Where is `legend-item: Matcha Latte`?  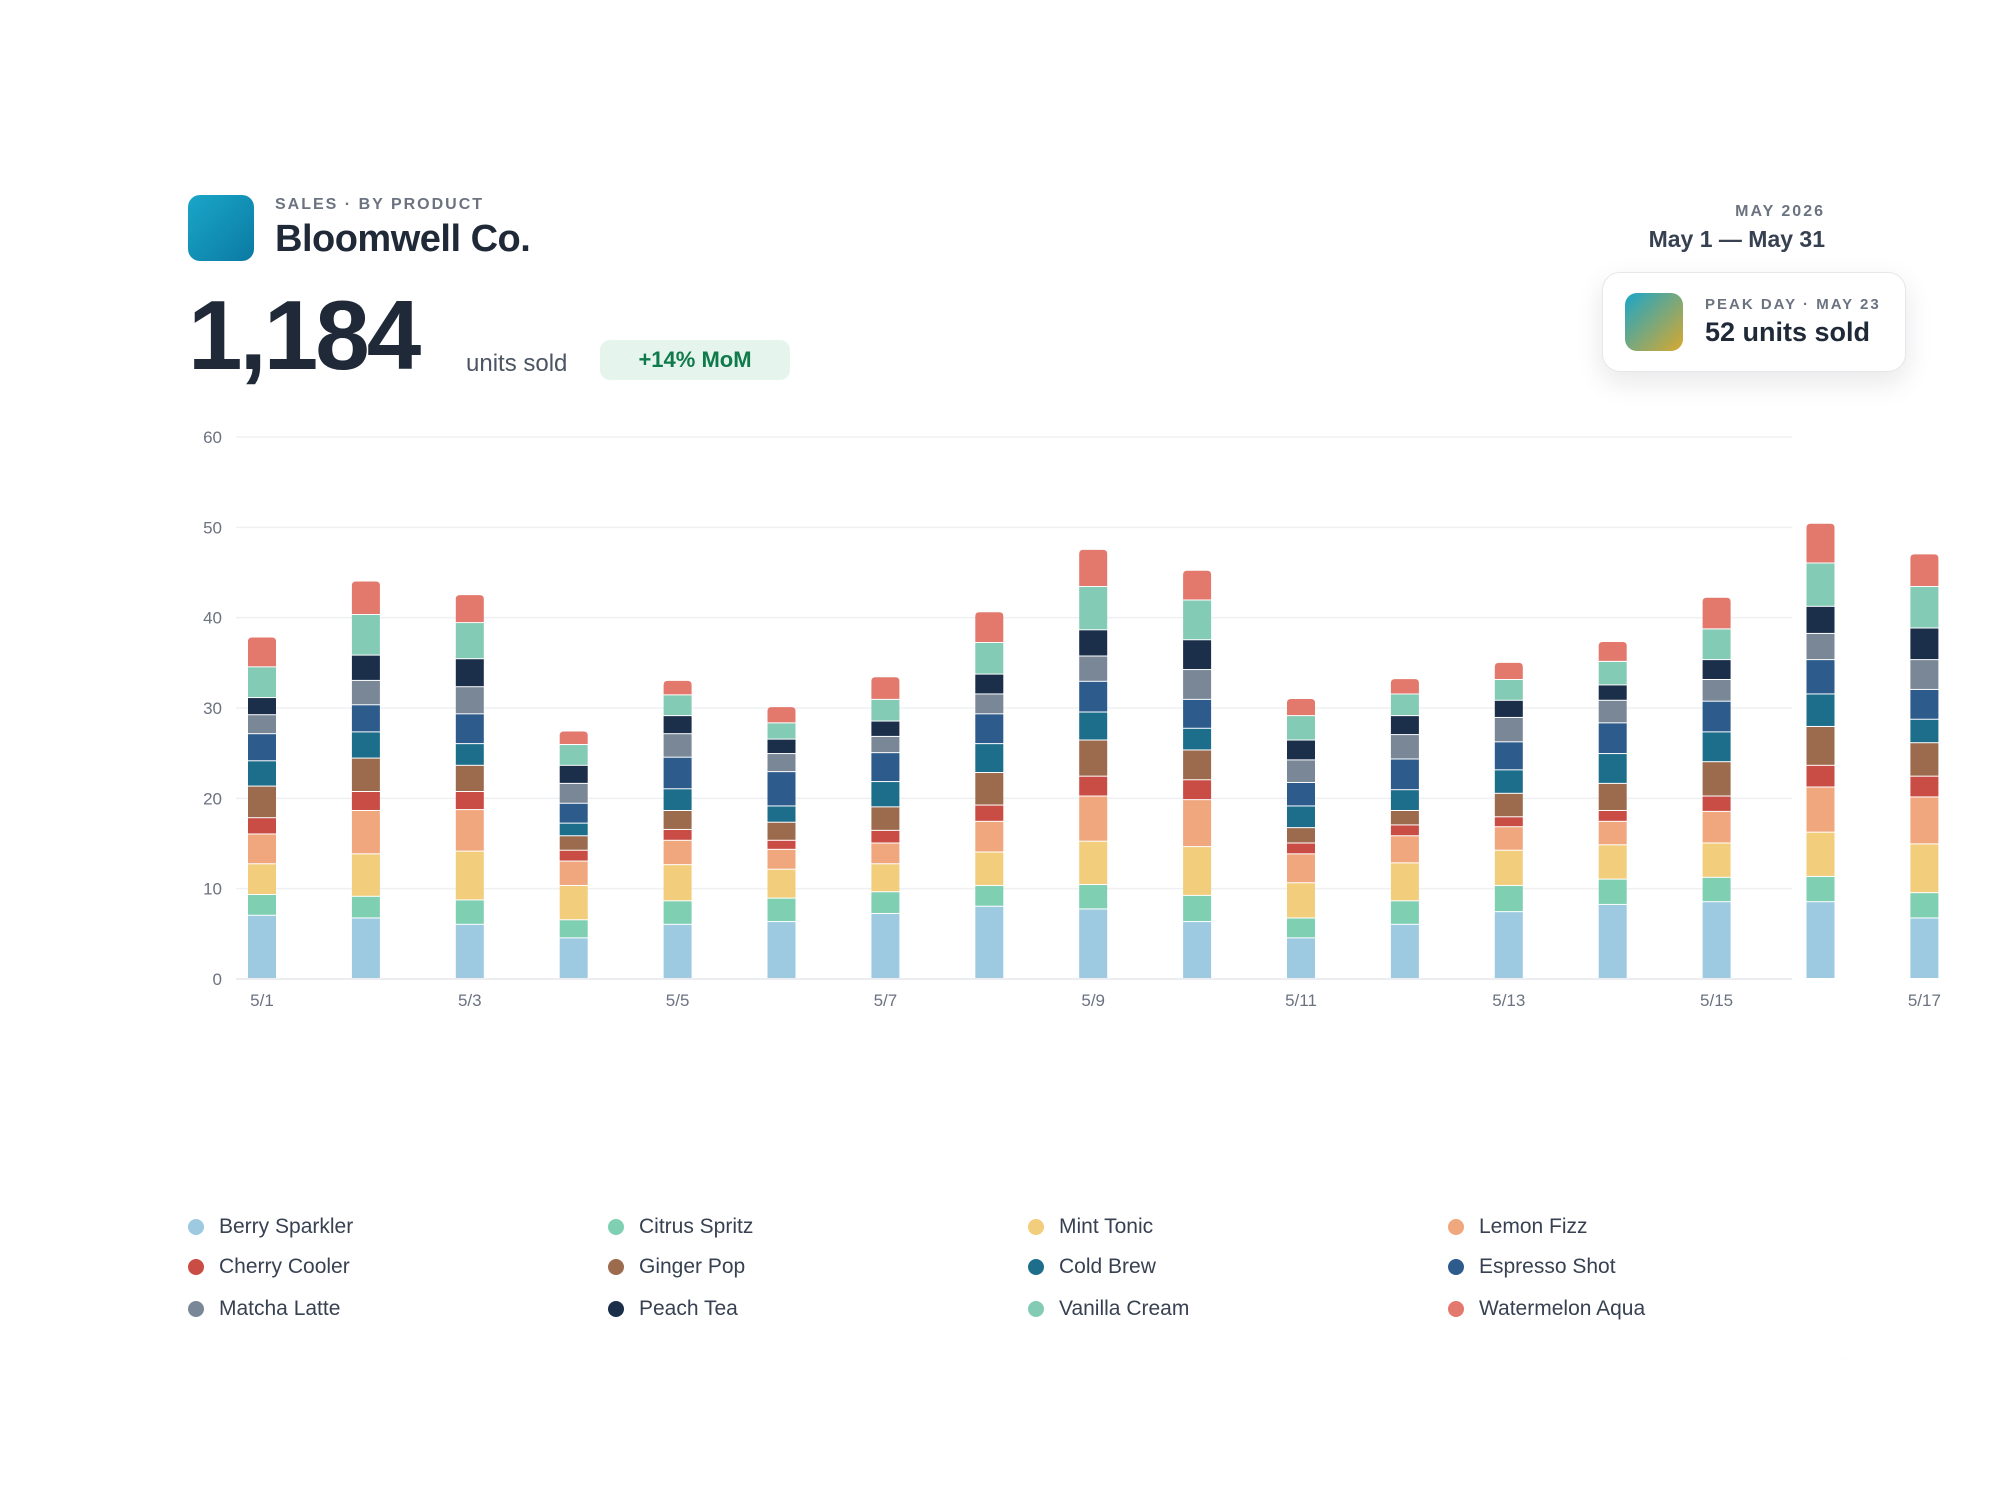
legend-item: Matcha Latte is located at coordinates (264, 1309).